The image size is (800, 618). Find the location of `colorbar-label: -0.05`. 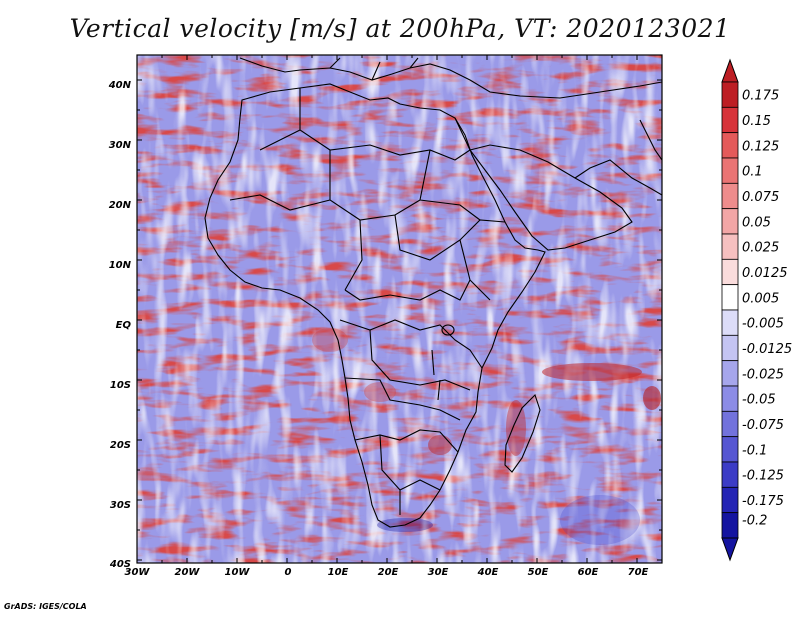

colorbar-label: -0.05 is located at coordinates (759, 400).